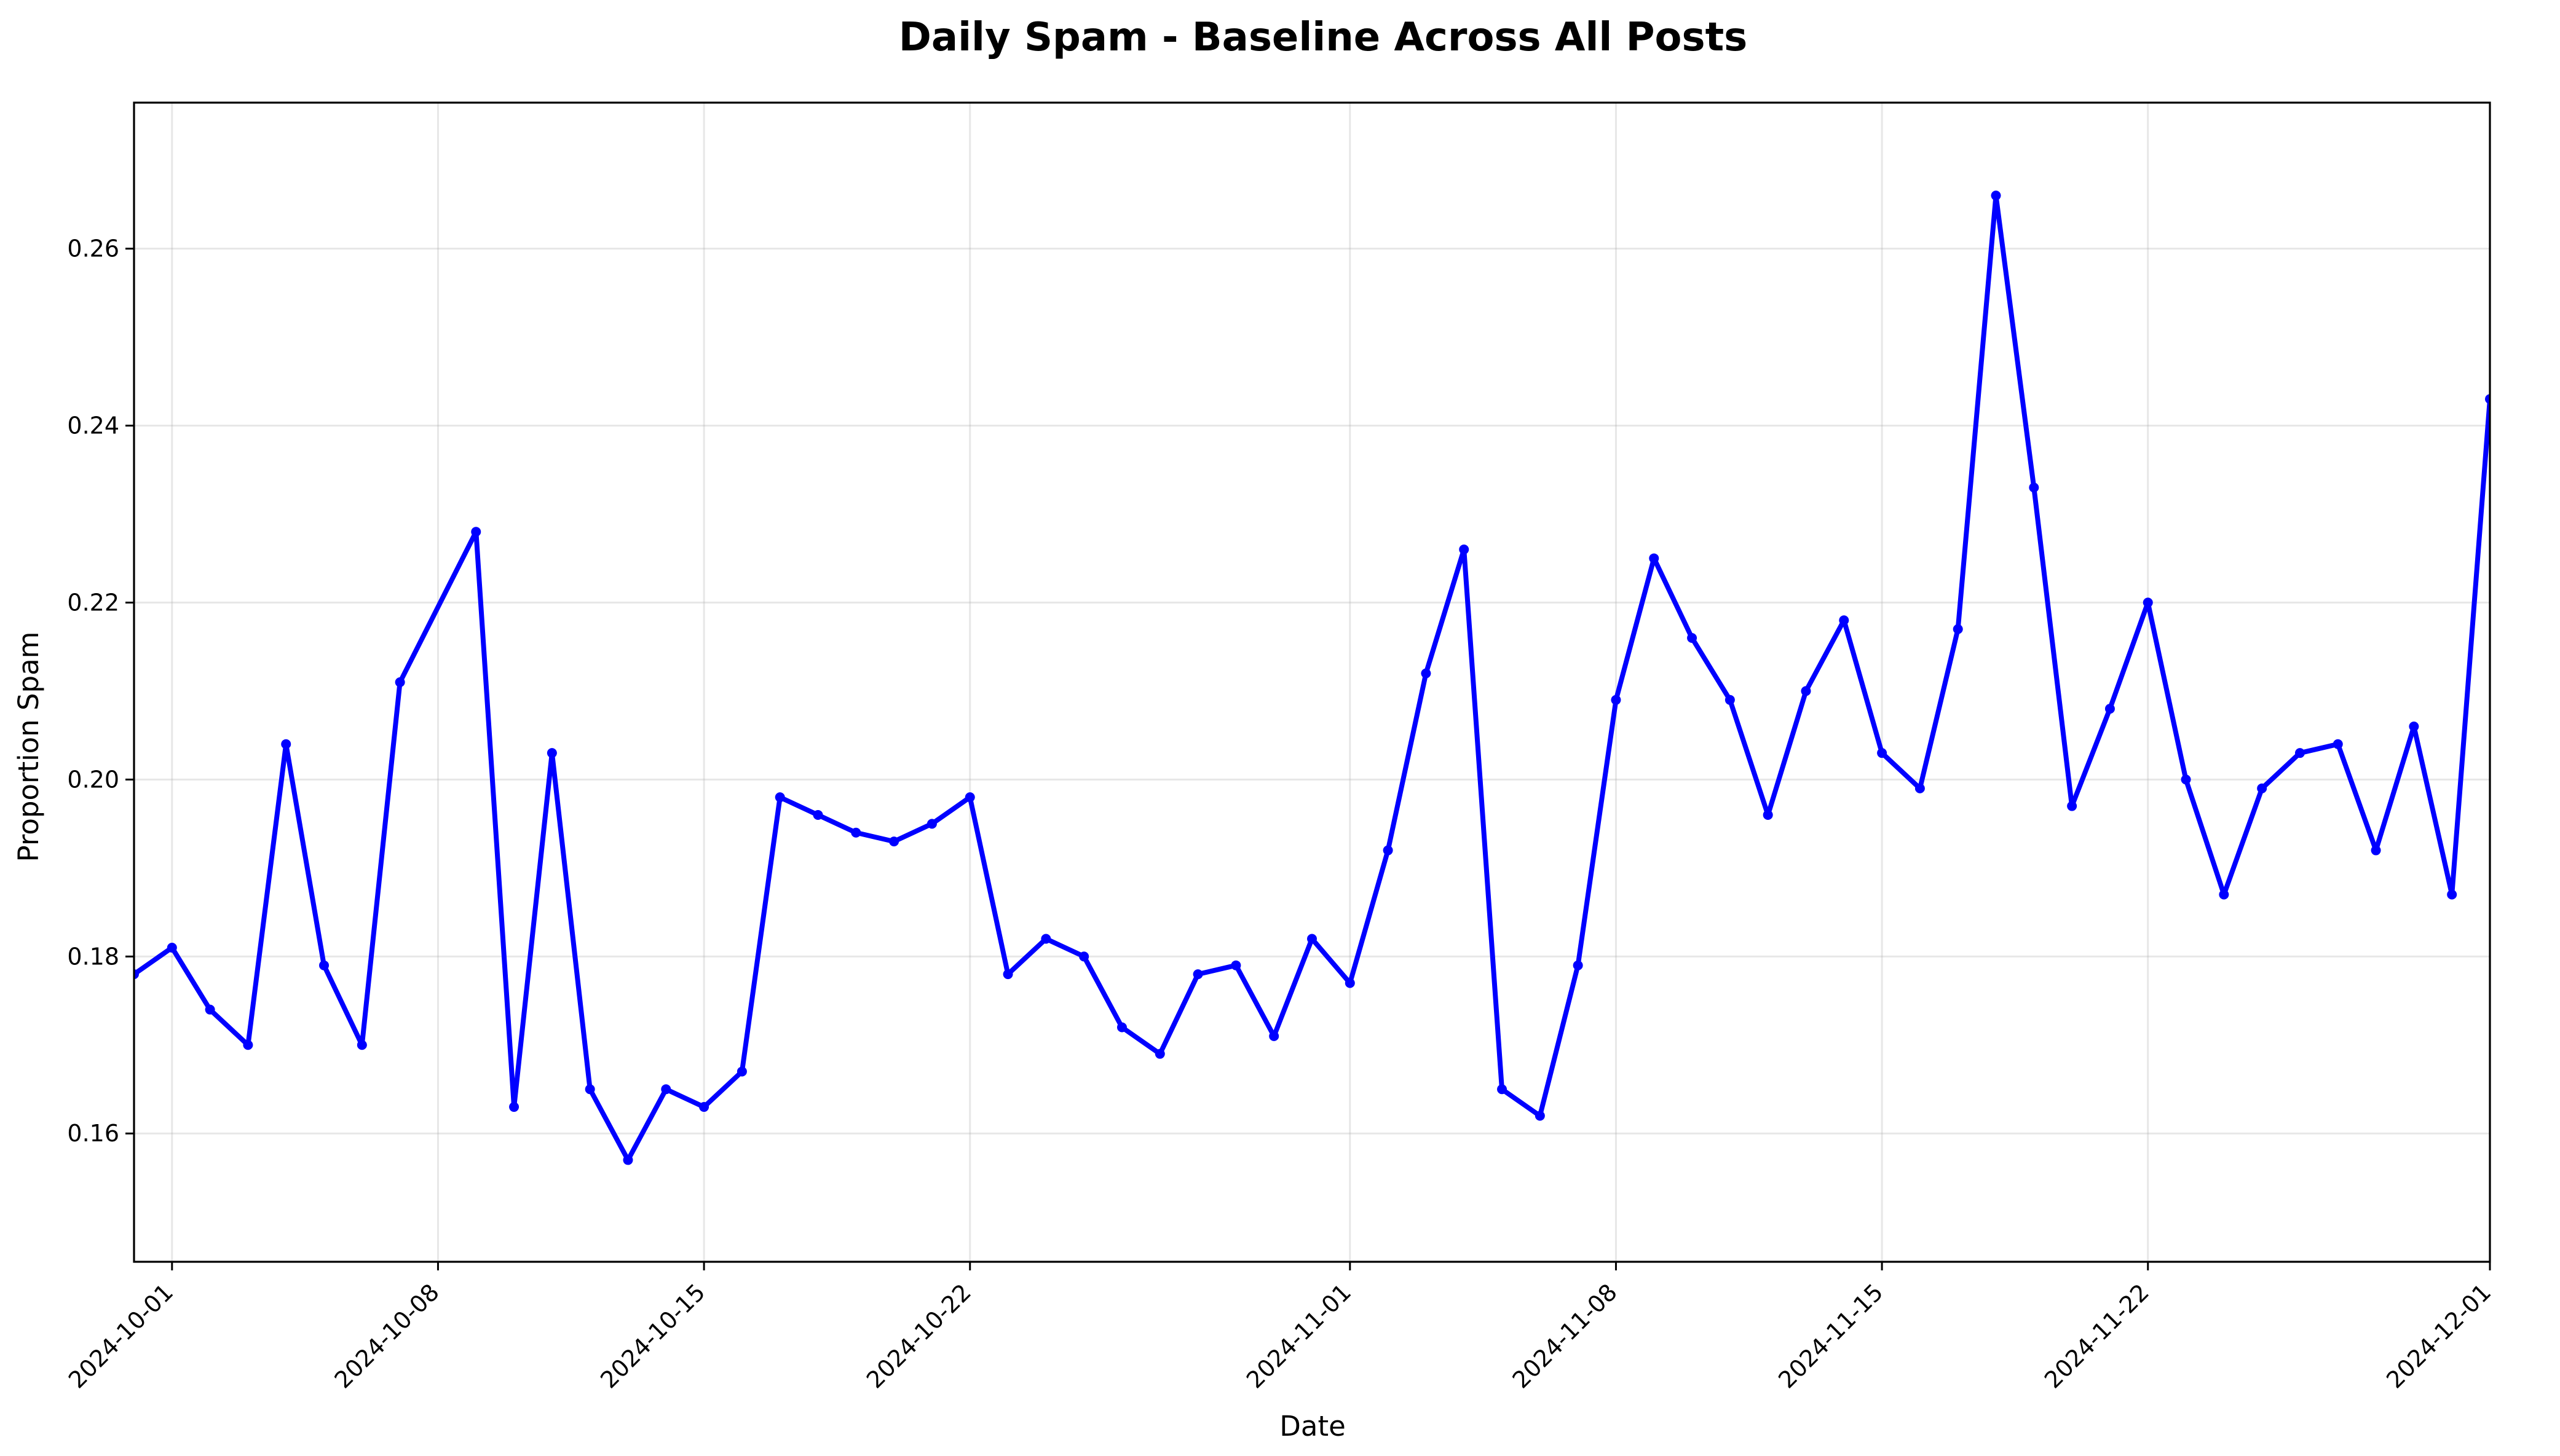 This screenshot has width=2560, height=1456. Describe the element at coordinates (93, 1133) in the screenshot. I see `y-tick-label: 0.16` at that location.